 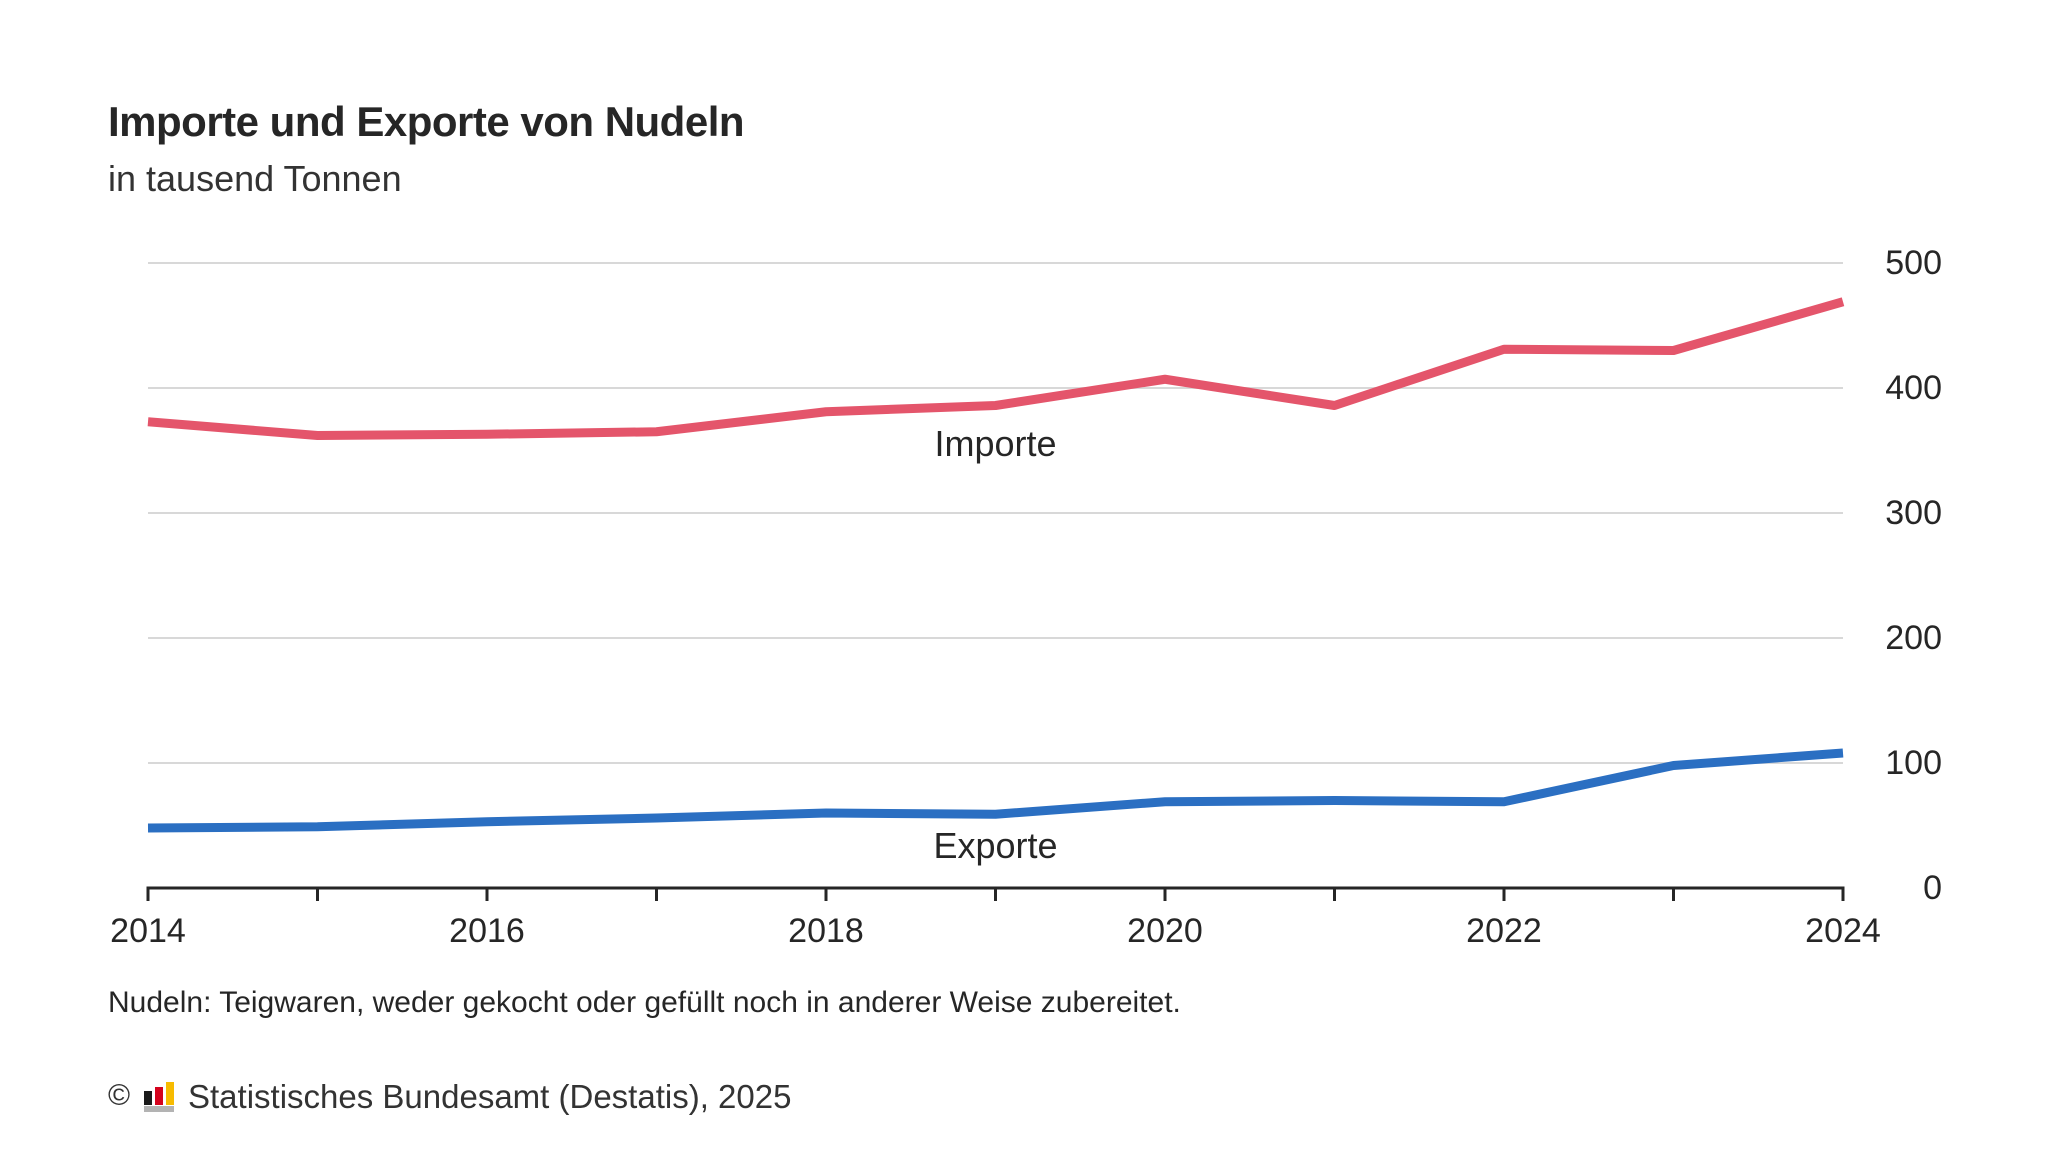 I want to click on y-tick-label: 300, so click(x=1913, y=513).